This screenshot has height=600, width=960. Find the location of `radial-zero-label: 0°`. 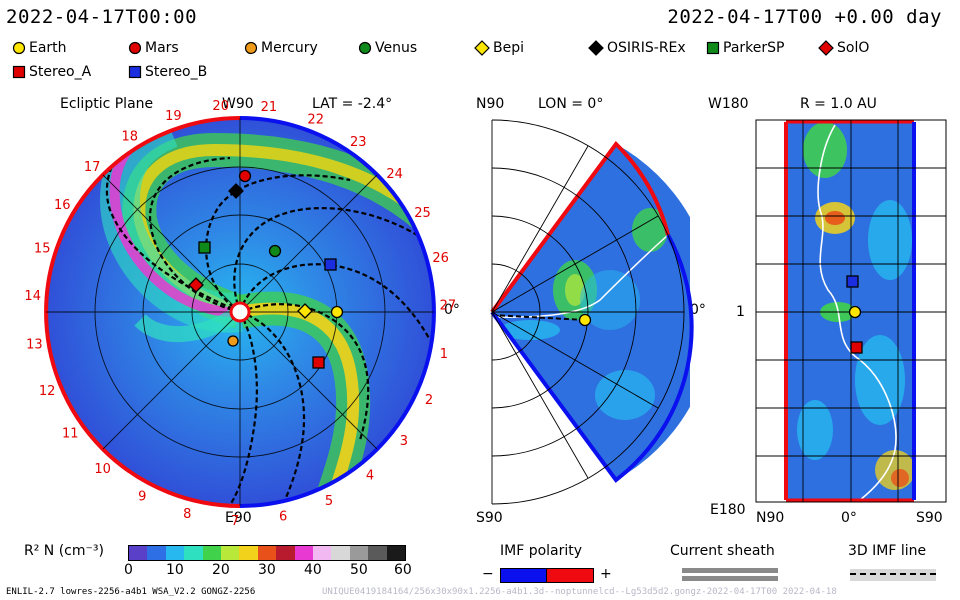

radial-zero-label: 0° is located at coordinates (849, 518).